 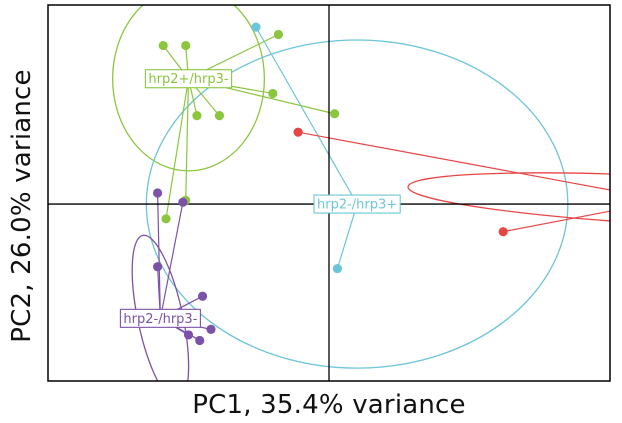 I want to click on group-label-hrp2-hrp3-: hrp2+/hrp3-, so click(x=188, y=79).